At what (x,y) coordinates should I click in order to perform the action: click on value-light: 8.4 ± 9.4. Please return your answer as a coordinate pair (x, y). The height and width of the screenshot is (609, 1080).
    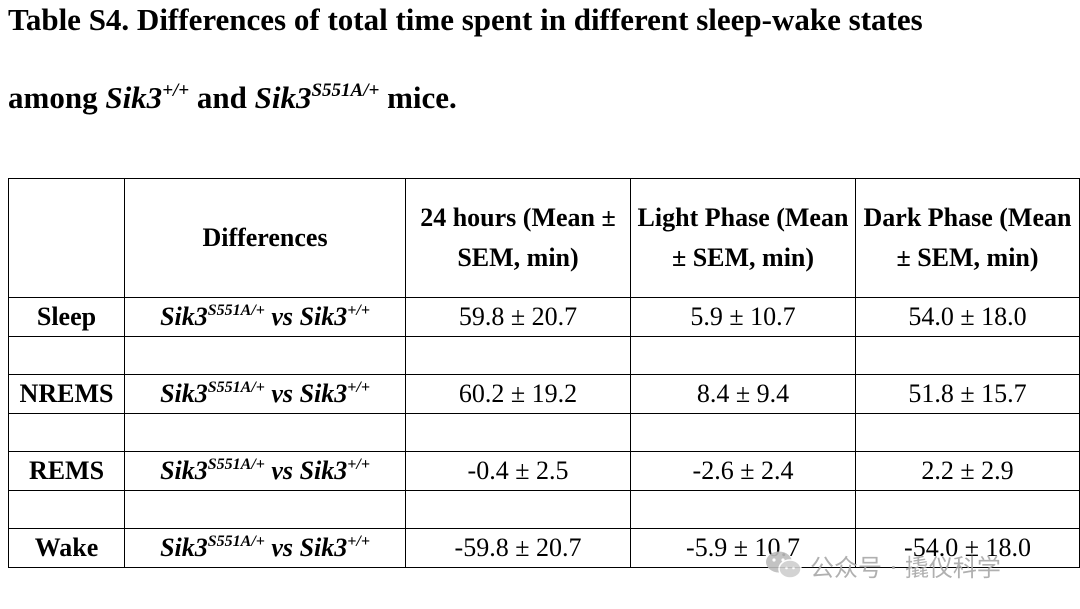
    Looking at the image, I should click on (743, 394).